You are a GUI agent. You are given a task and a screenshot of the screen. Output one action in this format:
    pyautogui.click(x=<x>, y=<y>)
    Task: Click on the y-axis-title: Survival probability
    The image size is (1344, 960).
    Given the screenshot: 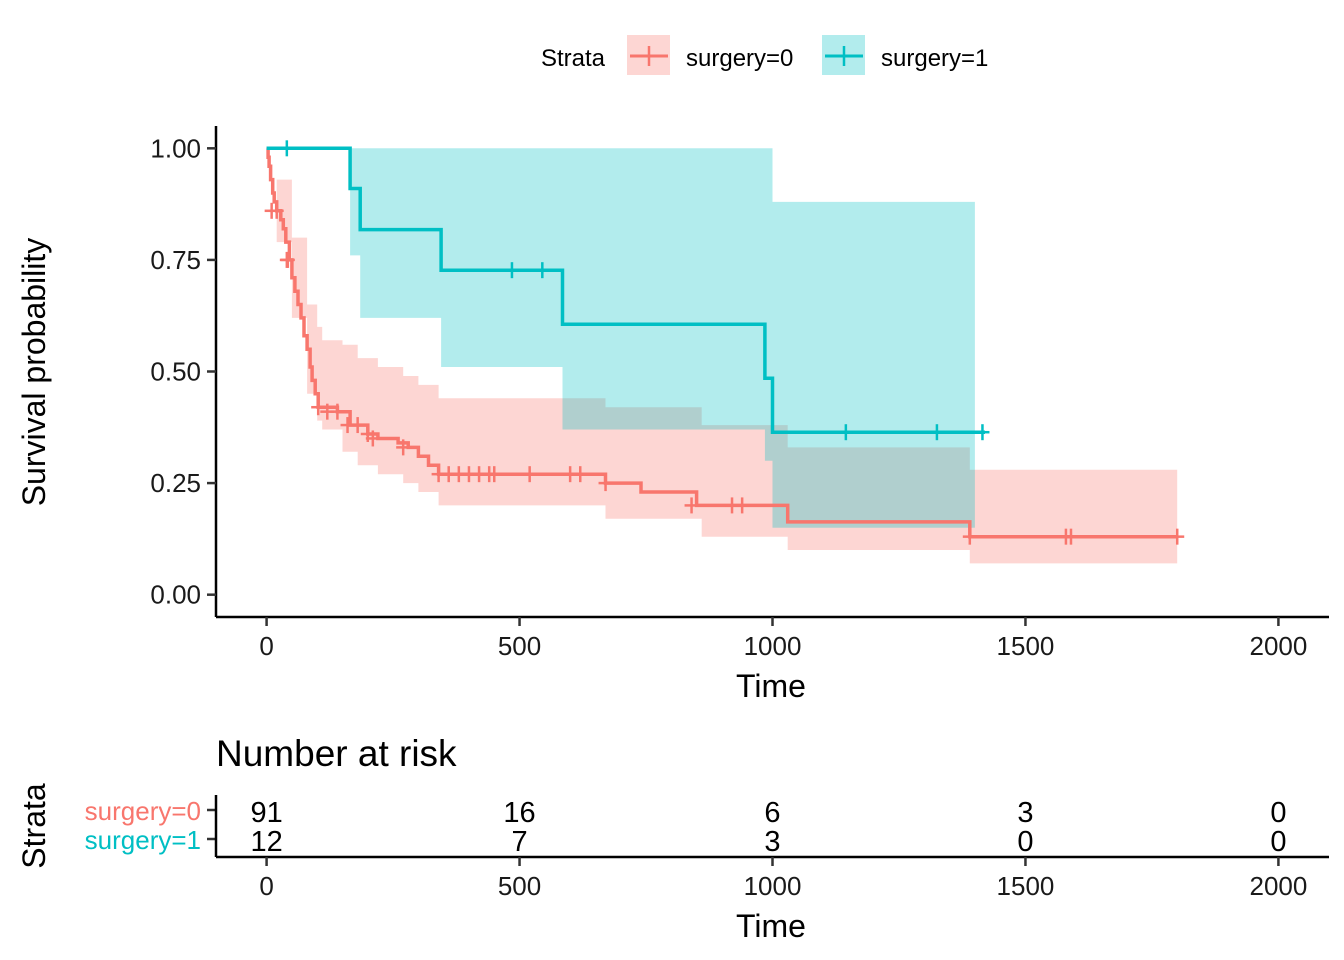 What is the action you would take?
    pyautogui.click(x=34, y=372)
    